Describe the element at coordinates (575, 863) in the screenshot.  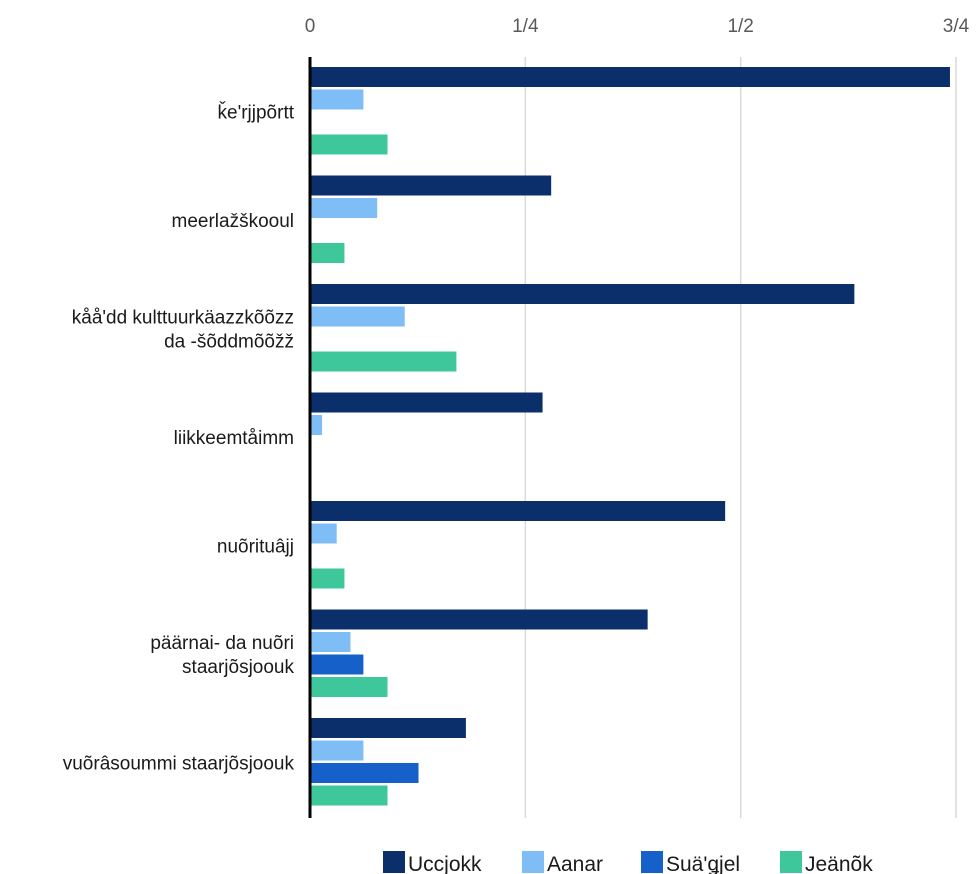
I see `legend-label: Aanar` at that location.